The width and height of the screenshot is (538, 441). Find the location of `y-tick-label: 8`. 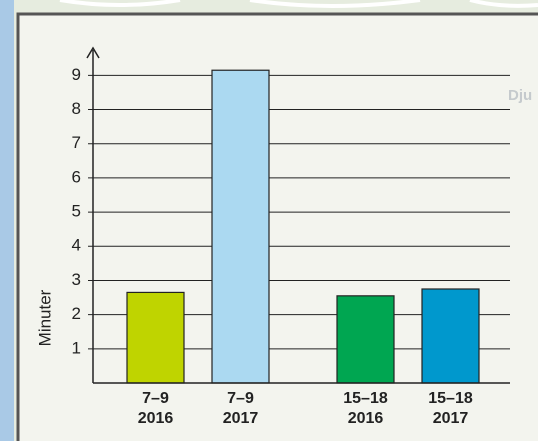

y-tick-label: 8 is located at coordinates (76, 108).